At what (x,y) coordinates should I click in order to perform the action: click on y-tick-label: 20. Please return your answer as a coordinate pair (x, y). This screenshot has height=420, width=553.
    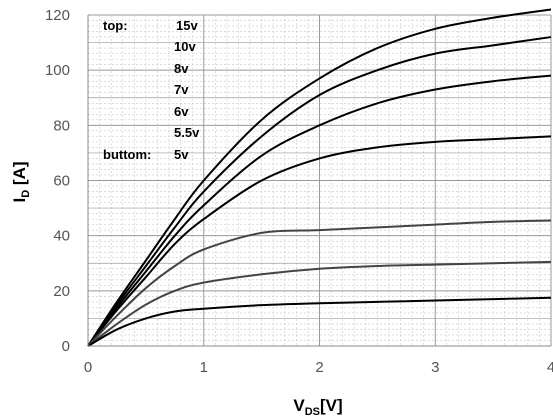
    Looking at the image, I should click on (61, 291).